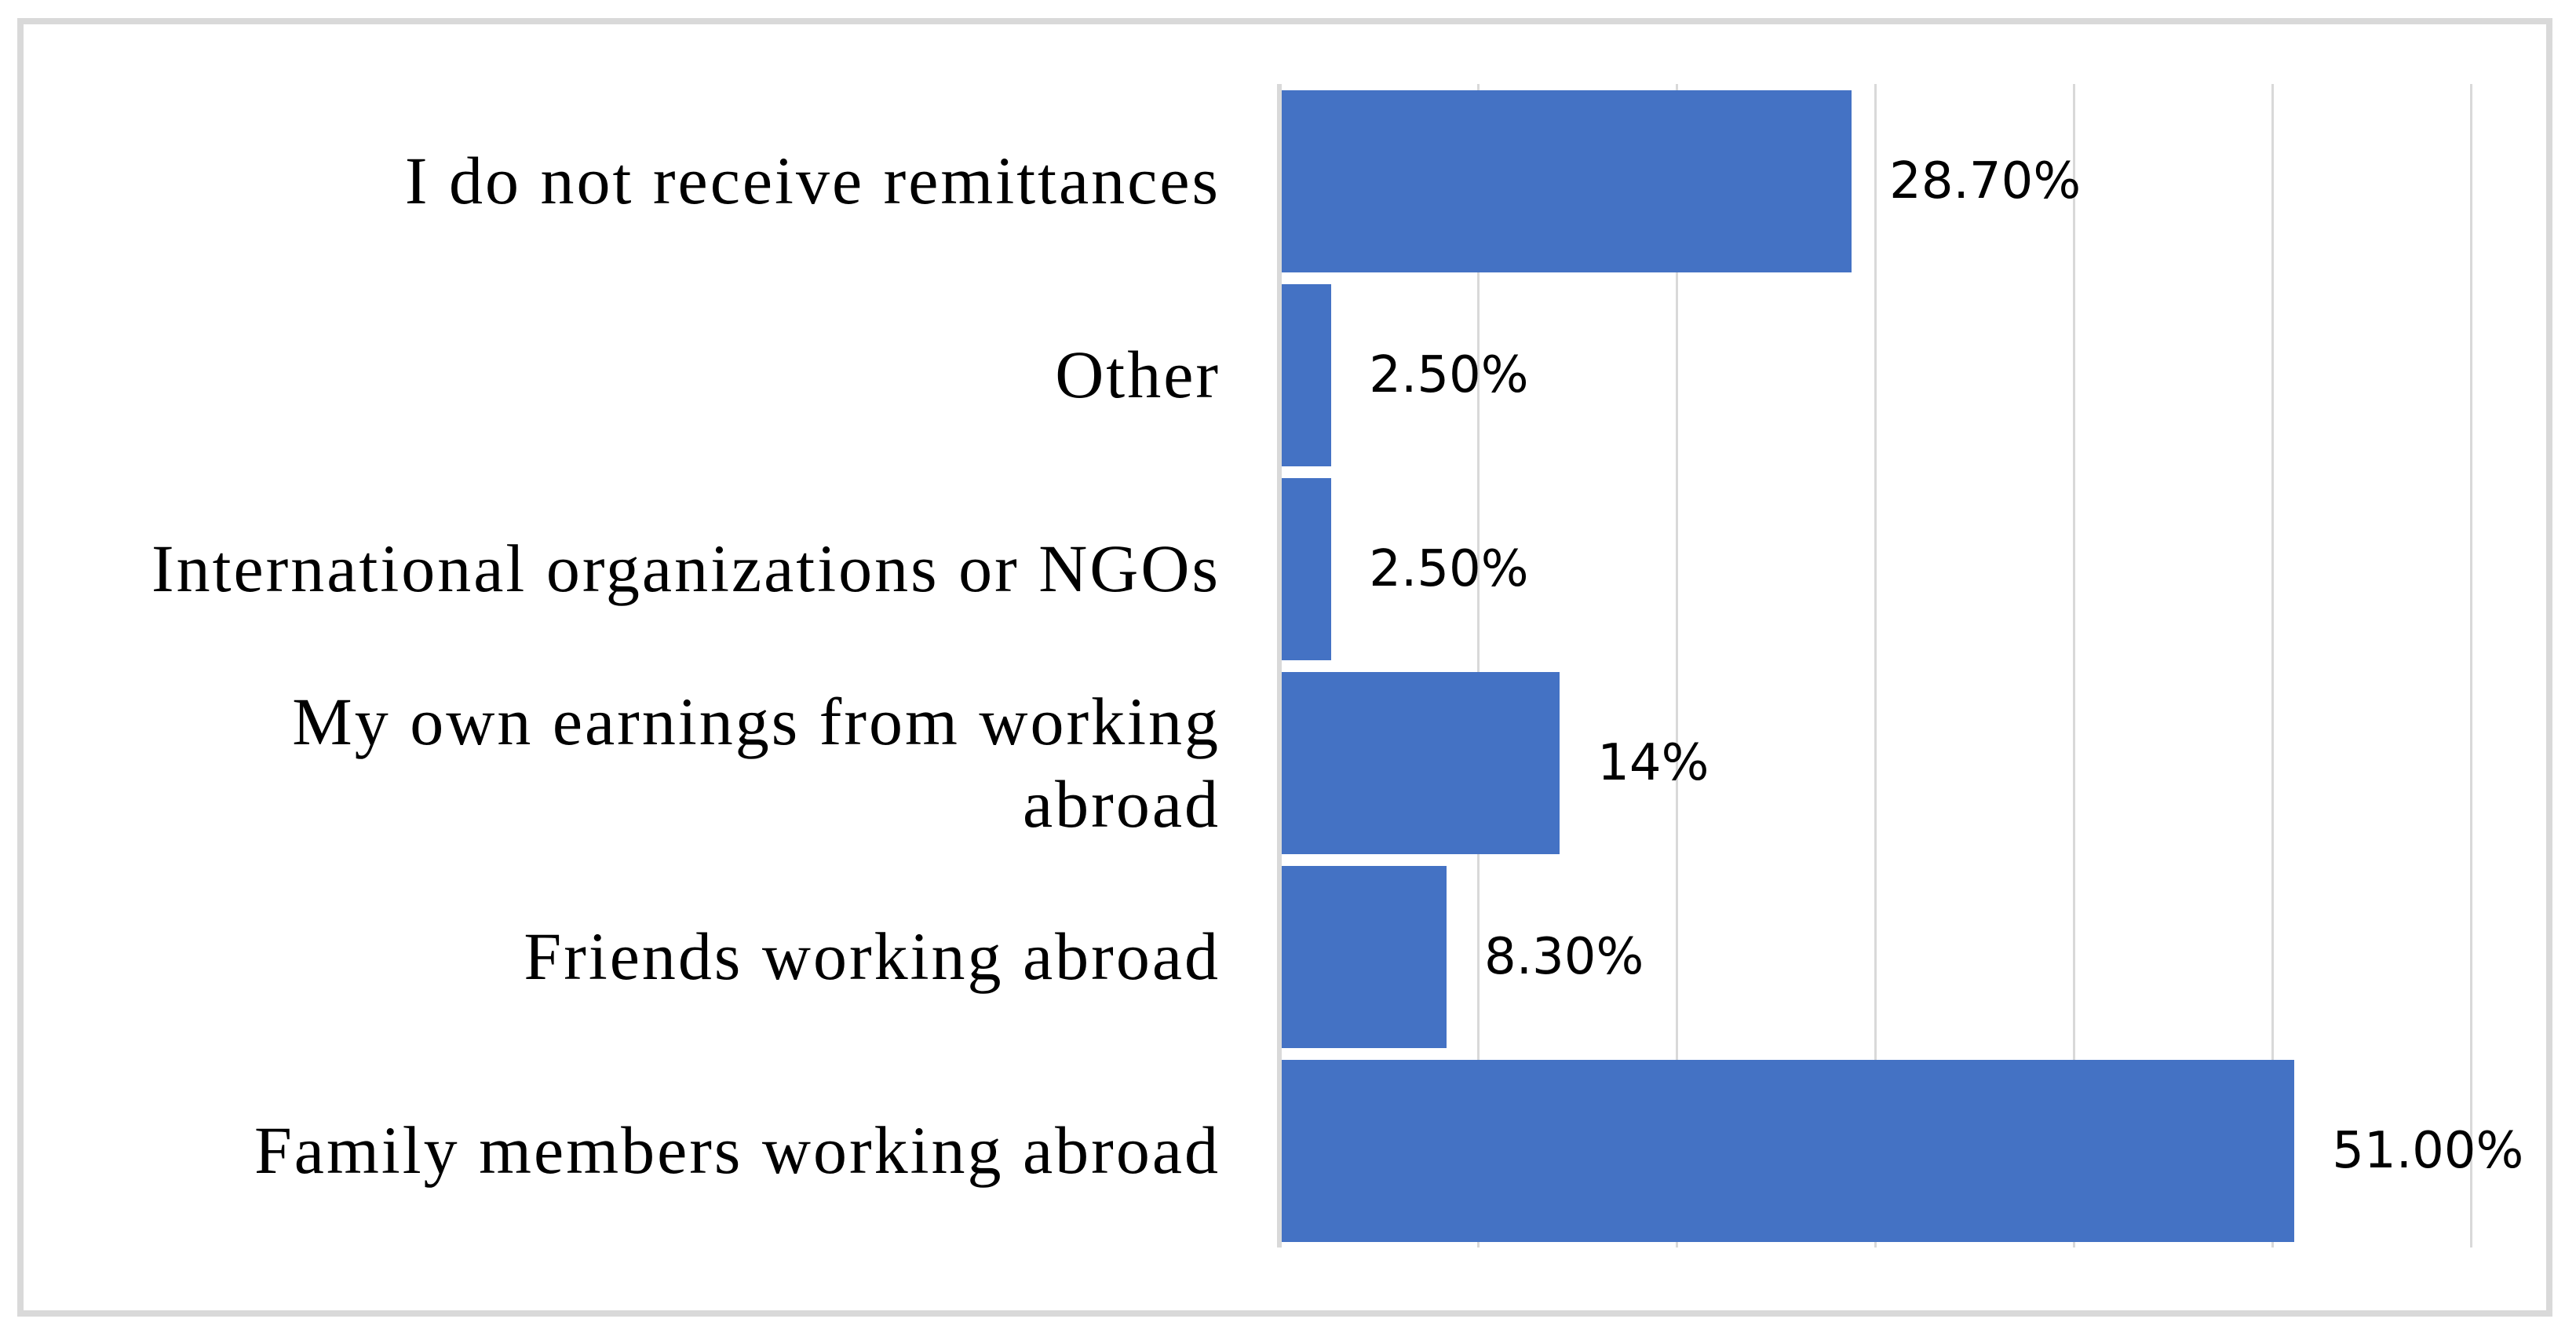  Describe the element at coordinates (812, 181) in the screenshot. I see `category-label: I do not receive remittances` at that location.